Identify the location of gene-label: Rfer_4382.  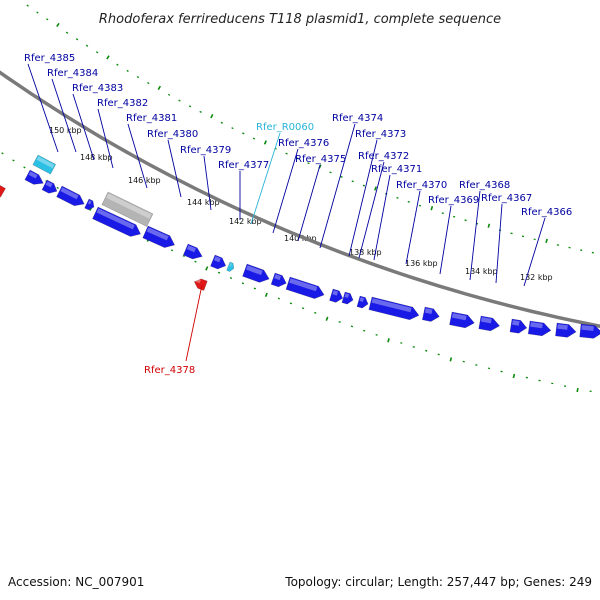
(122, 103).